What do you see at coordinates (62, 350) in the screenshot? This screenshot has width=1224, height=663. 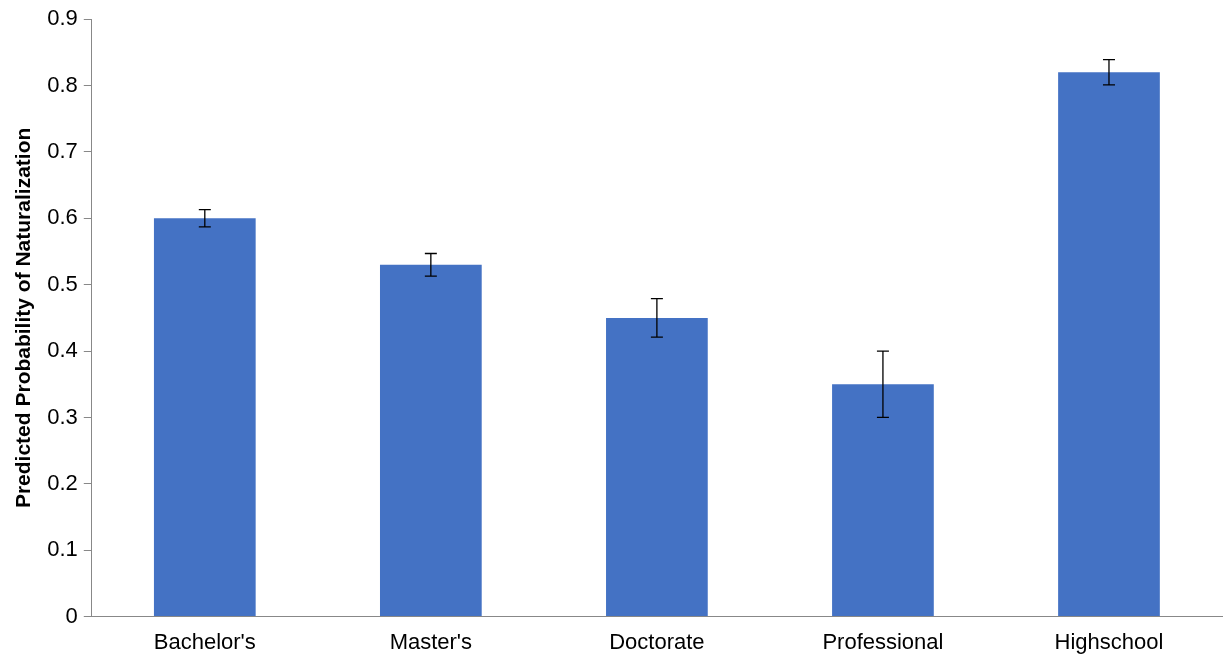 I see `y-tick-label: 0.4` at bounding box center [62, 350].